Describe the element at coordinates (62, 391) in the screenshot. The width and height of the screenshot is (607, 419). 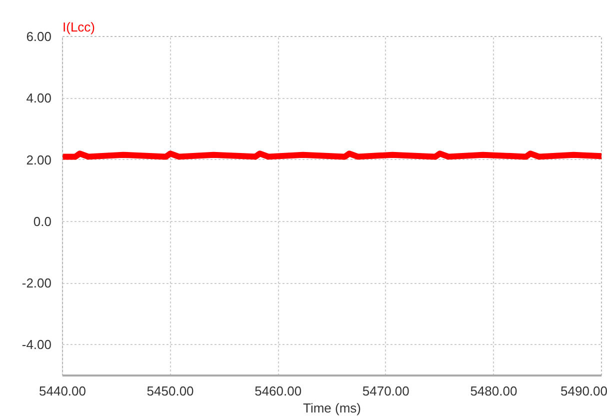
I see `x-tick-label: 5440.00` at that location.